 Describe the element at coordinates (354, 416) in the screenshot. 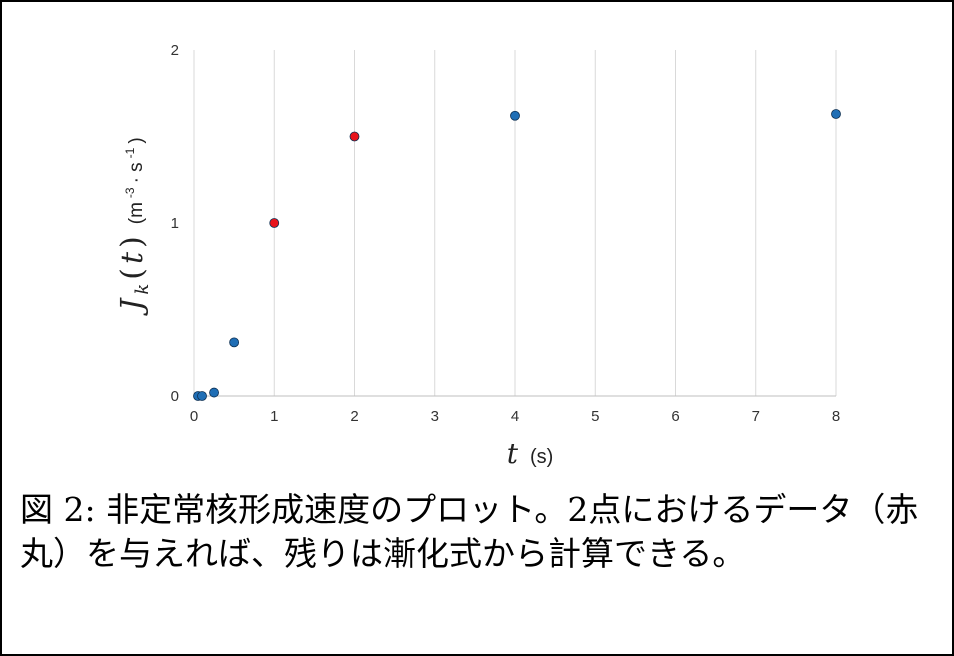

I see `x-tick-label: 2` at that location.